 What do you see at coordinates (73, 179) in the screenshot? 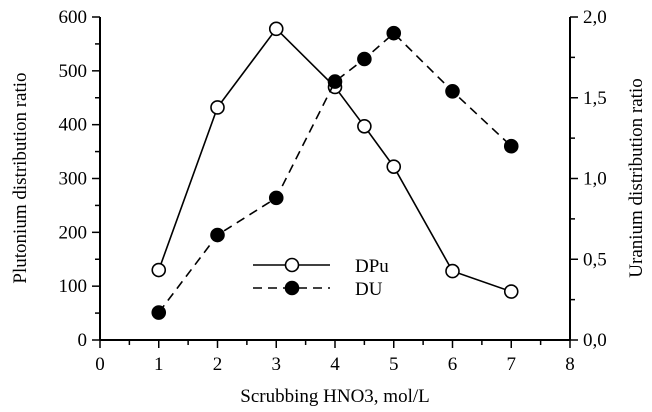
I see `left-y-tick-label: 300` at bounding box center [73, 179].